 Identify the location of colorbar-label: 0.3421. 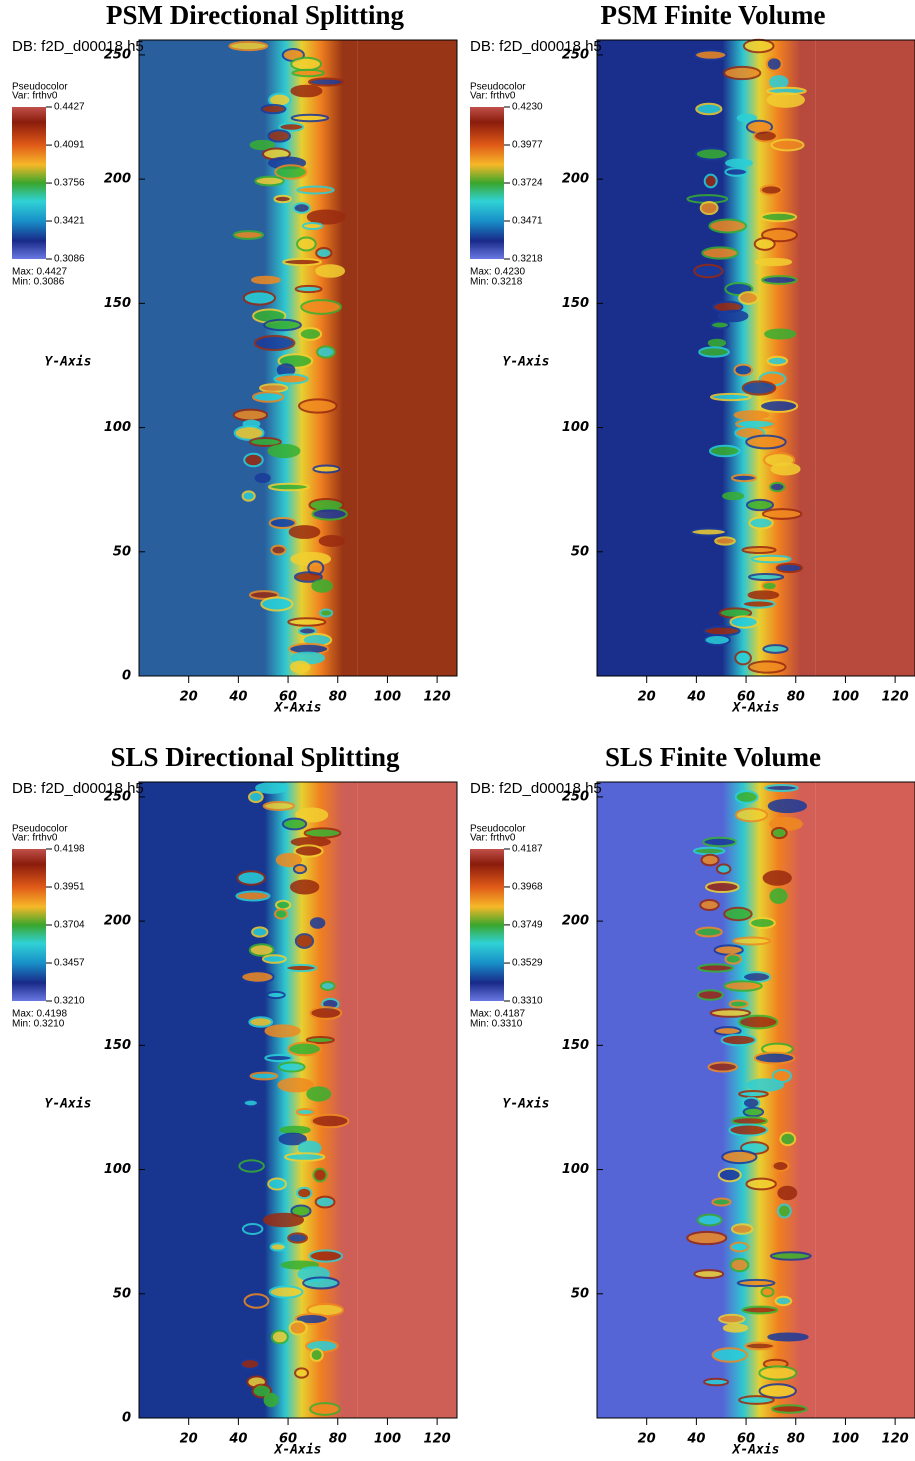
(69, 221).